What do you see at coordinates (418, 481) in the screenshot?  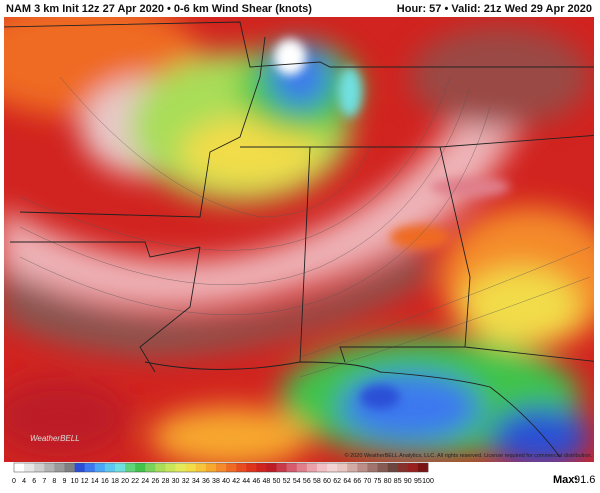 I see `colorbar-label: 95` at bounding box center [418, 481].